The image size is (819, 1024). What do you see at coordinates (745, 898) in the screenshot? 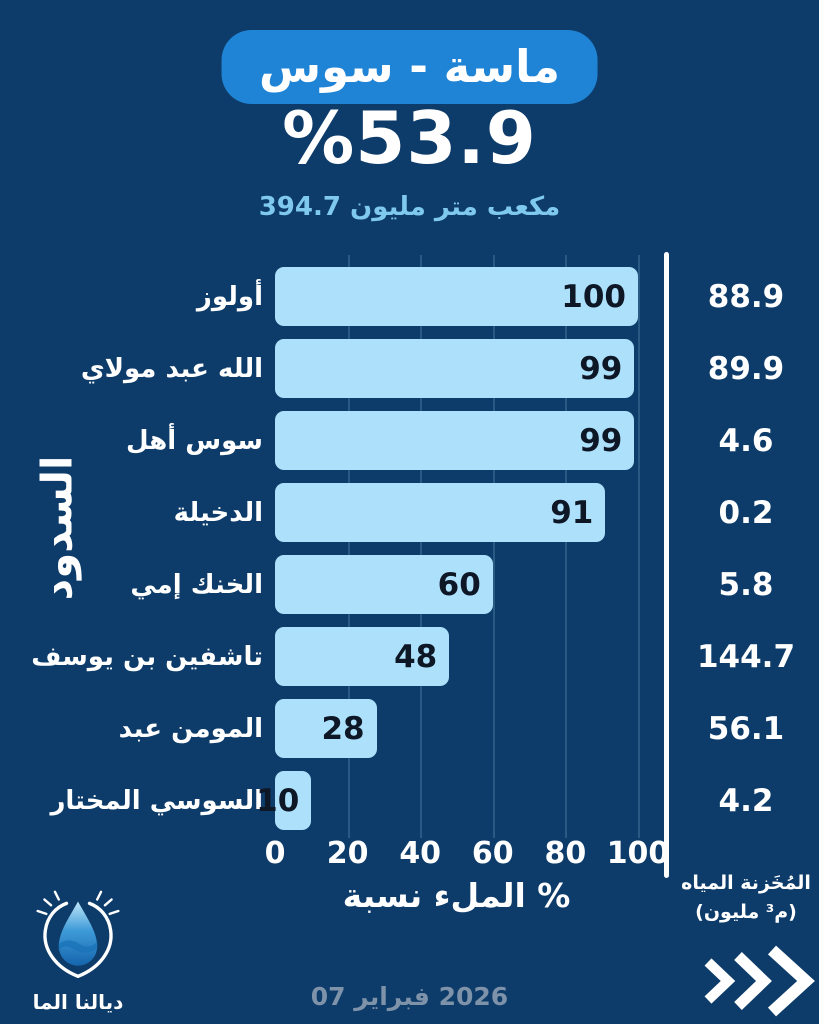
I see `stored-water-column-header: المياه‎ المُخَزنة (مليون‎ م³)` at bounding box center [745, 898].